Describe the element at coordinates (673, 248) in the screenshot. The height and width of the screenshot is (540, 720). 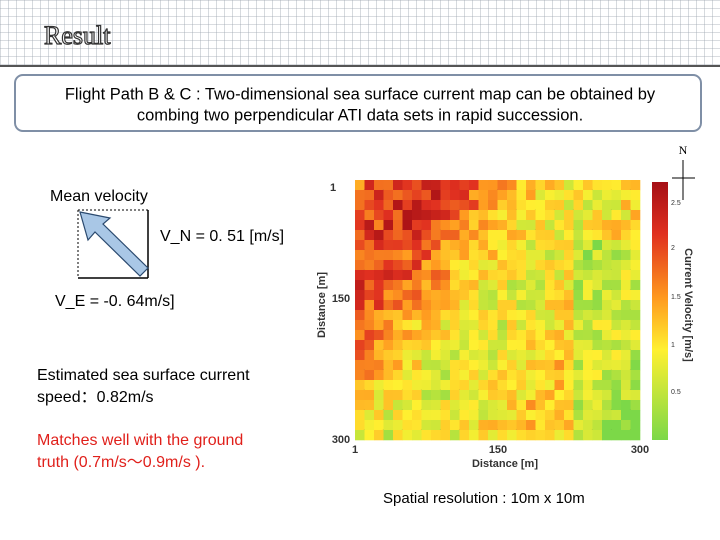
I see `colorbar-tick: 2` at that location.